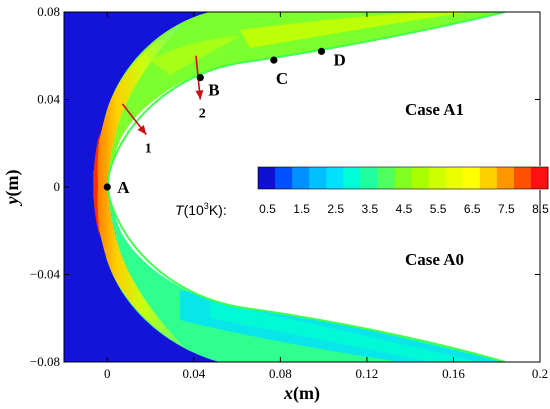 The image size is (550, 409). I want to click on y-axis-label: y(m), so click(12, 188).